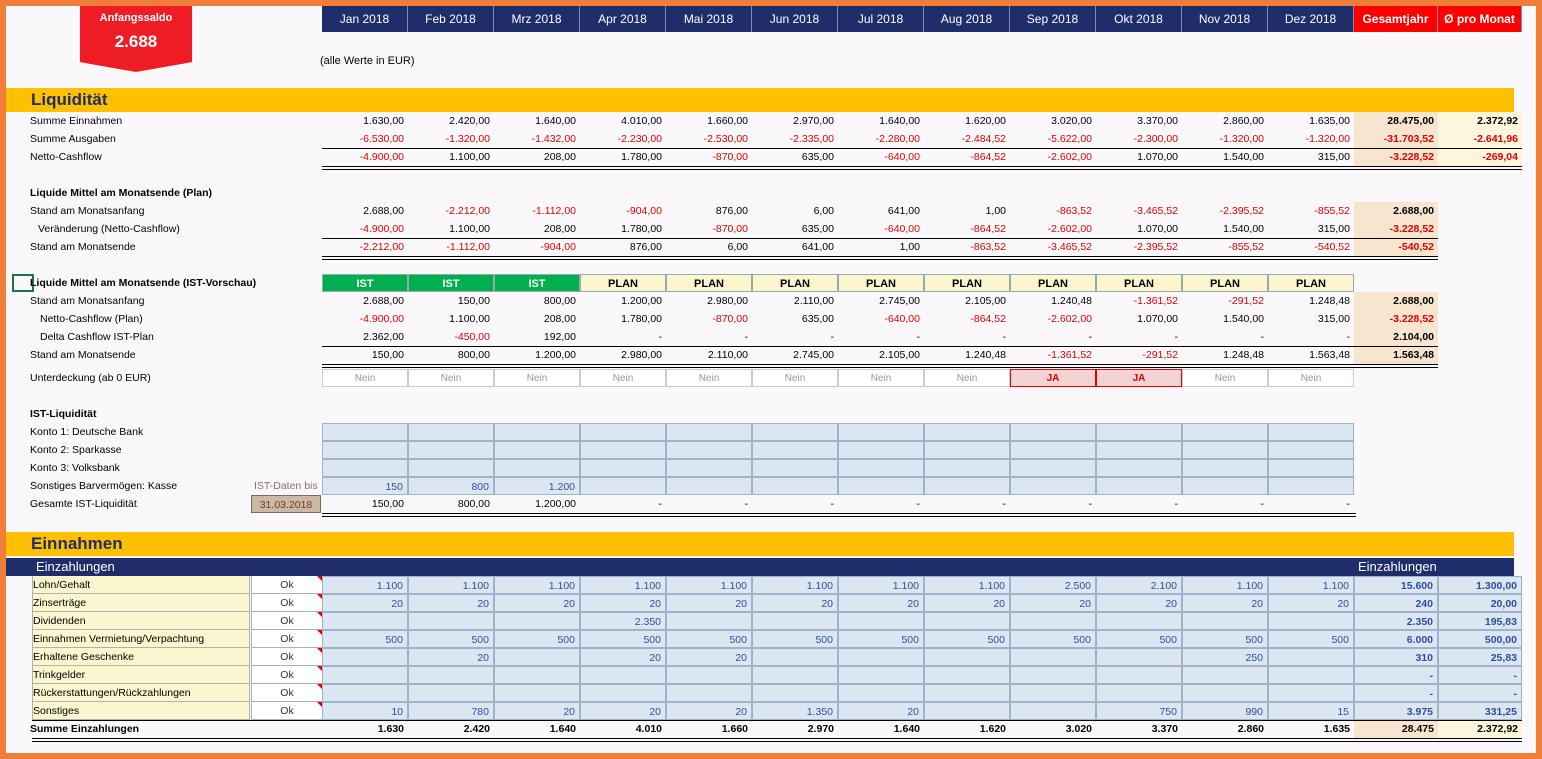 The image size is (1542, 759). I want to click on value-cell: 1.200, so click(537, 486).